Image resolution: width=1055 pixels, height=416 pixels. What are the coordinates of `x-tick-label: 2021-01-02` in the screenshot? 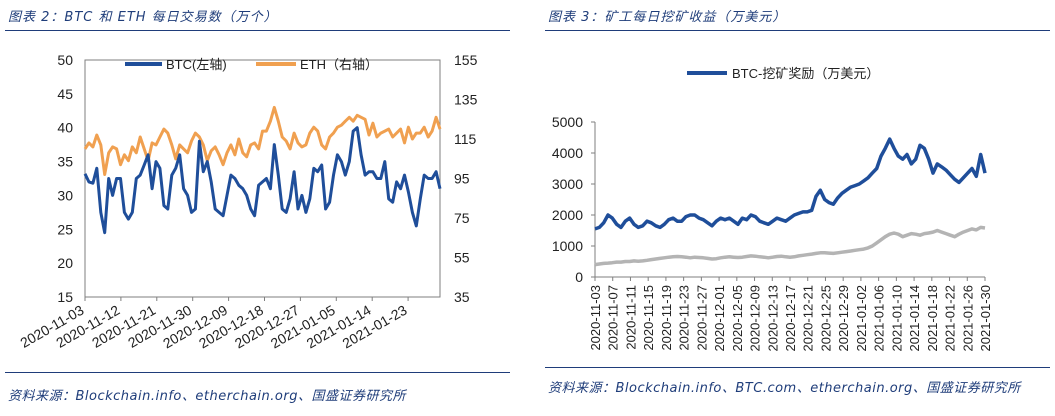 It's located at (861, 318).